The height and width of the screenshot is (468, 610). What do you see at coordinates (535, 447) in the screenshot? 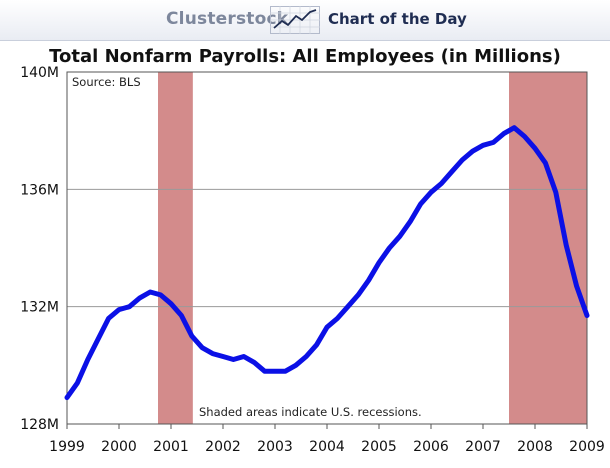
I see `x-tick-label: 2008` at bounding box center [535, 447].